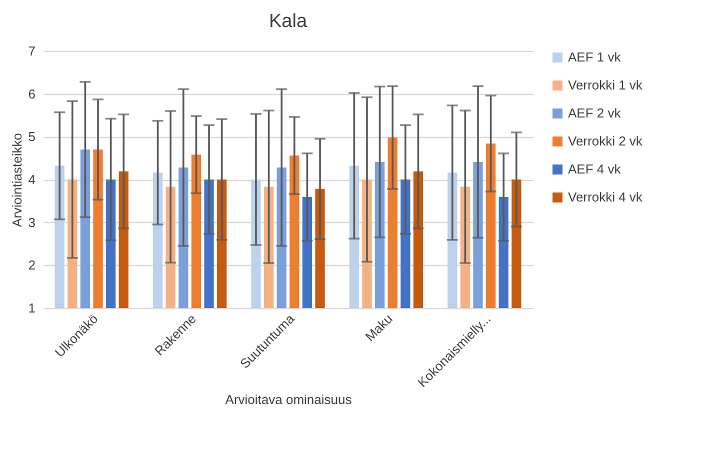 The width and height of the screenshot is (727, 471). I want to click on legend-label: Verrokki 2 vk, so click(605, 141).